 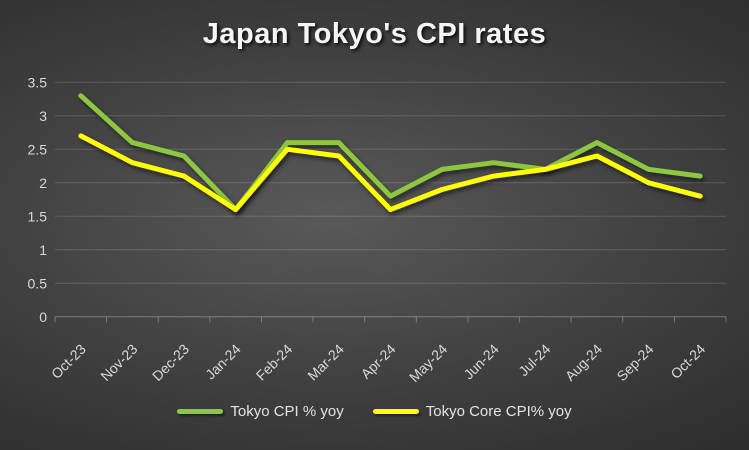 What do you see at coordinates (583, 362) in the screenshot?
I see `x-tick-label: Aug-24` at bounding box center [583, 362].